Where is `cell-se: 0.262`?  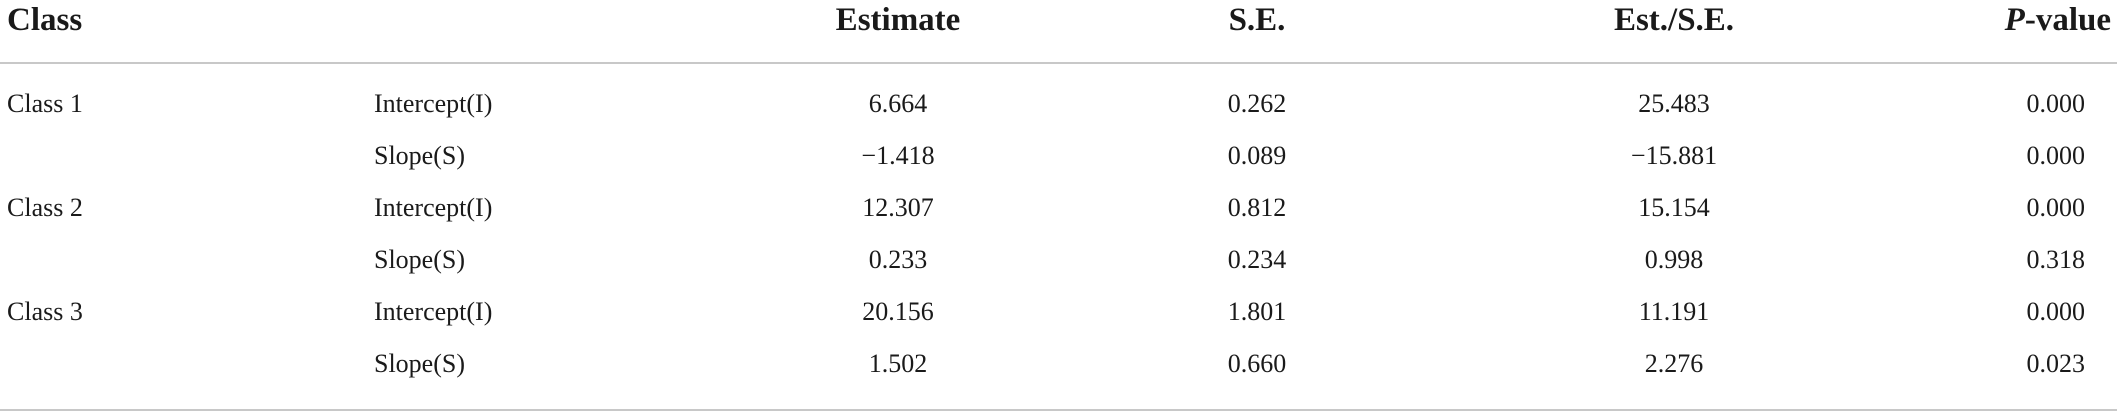 cell-se: 0.262 is located at coordinates (1257, 103).